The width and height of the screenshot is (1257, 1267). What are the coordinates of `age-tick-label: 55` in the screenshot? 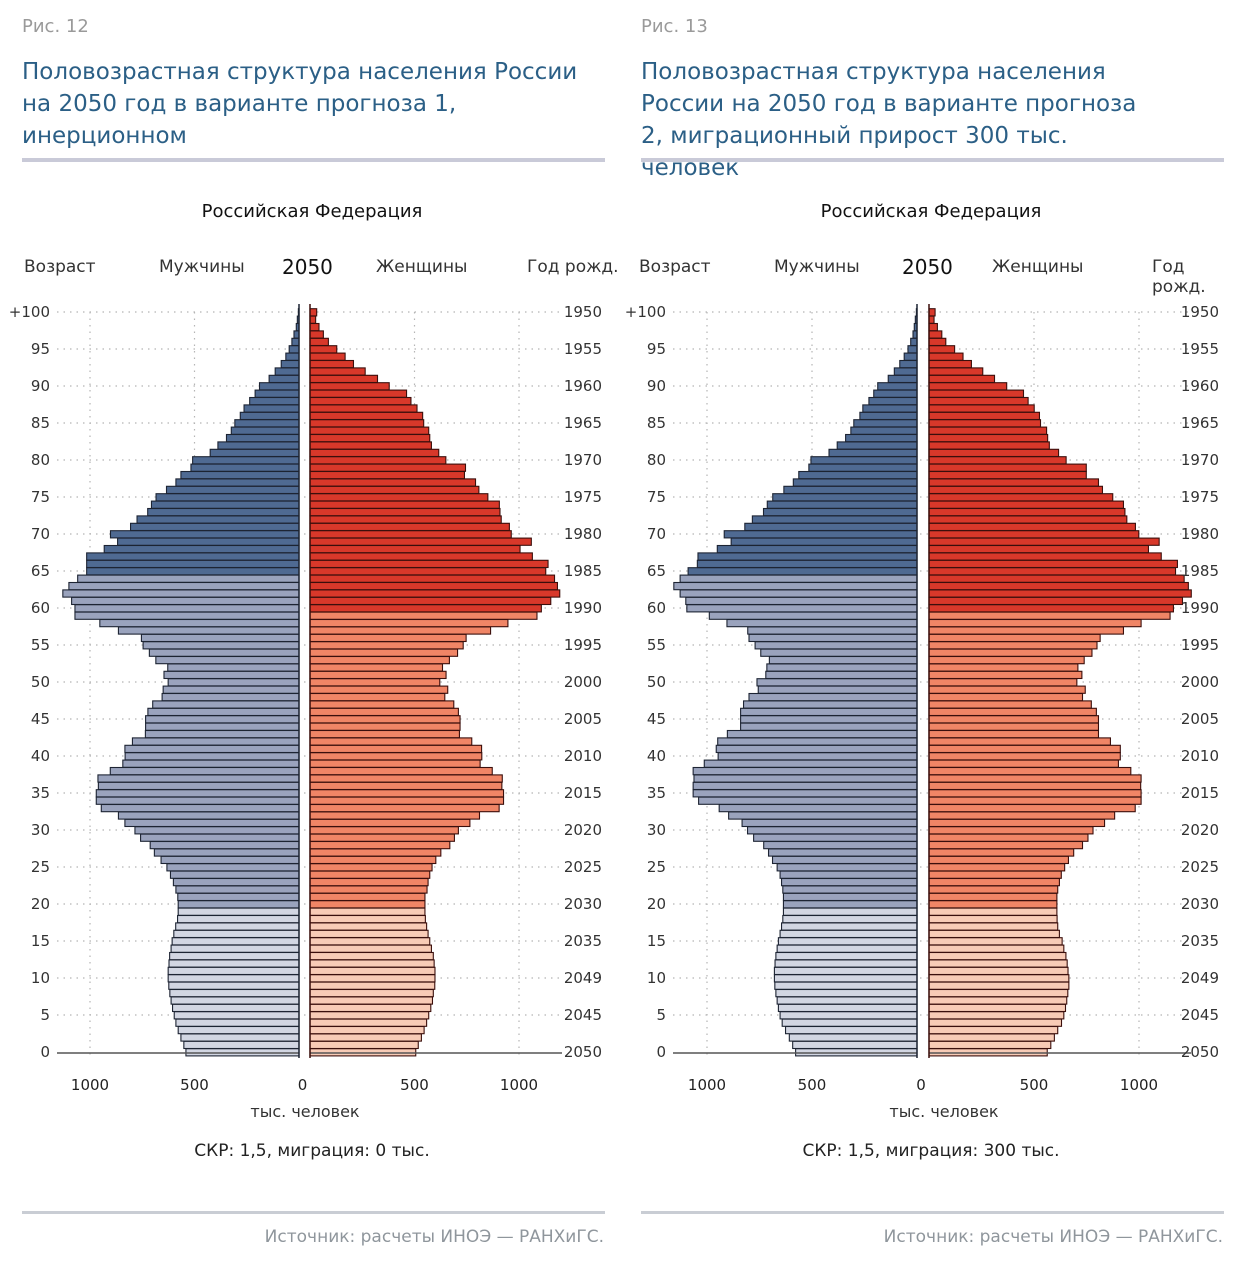 It's located at (40, 645).